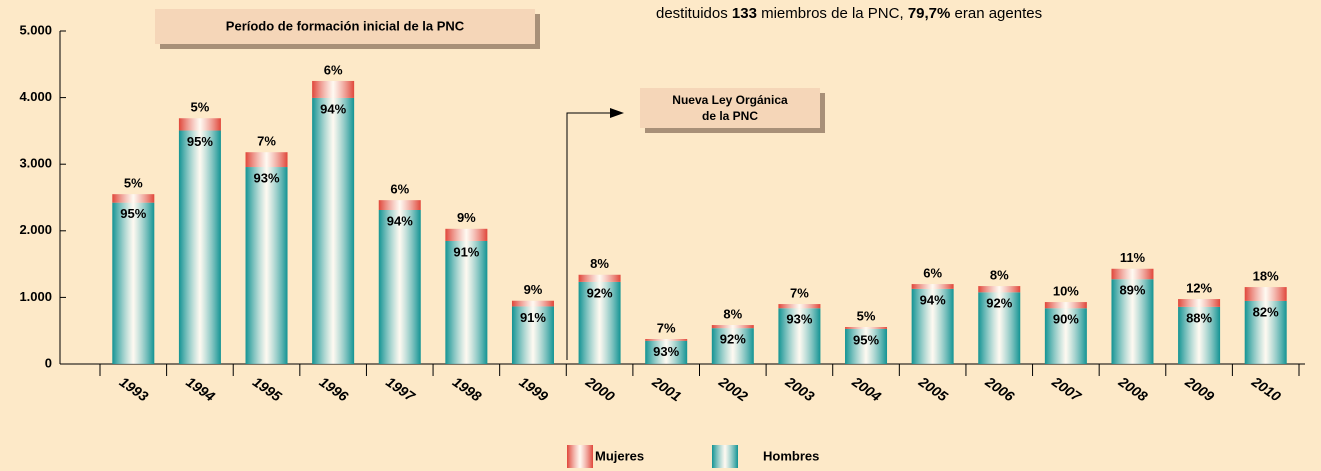  Describe the element at coordinates (35, 229) in the screenshot. I see `y-tick-label: 2.000` at that location.